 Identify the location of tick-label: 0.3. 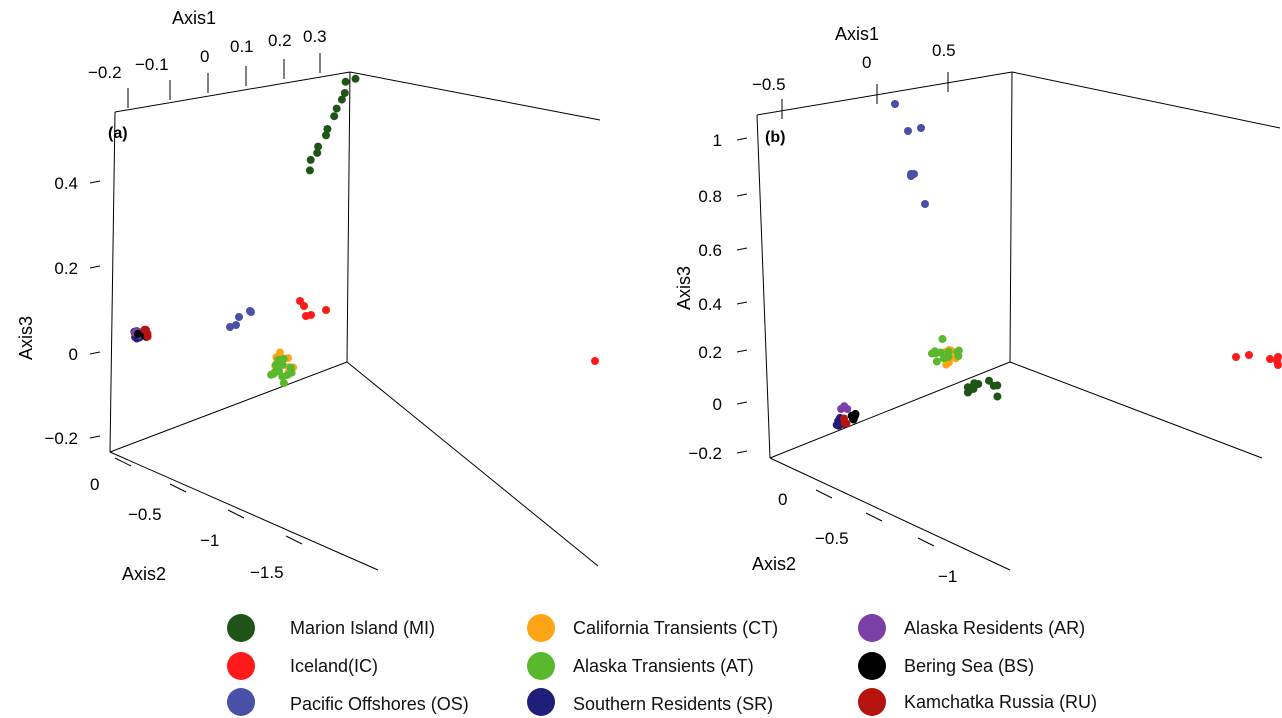
(315, 36).